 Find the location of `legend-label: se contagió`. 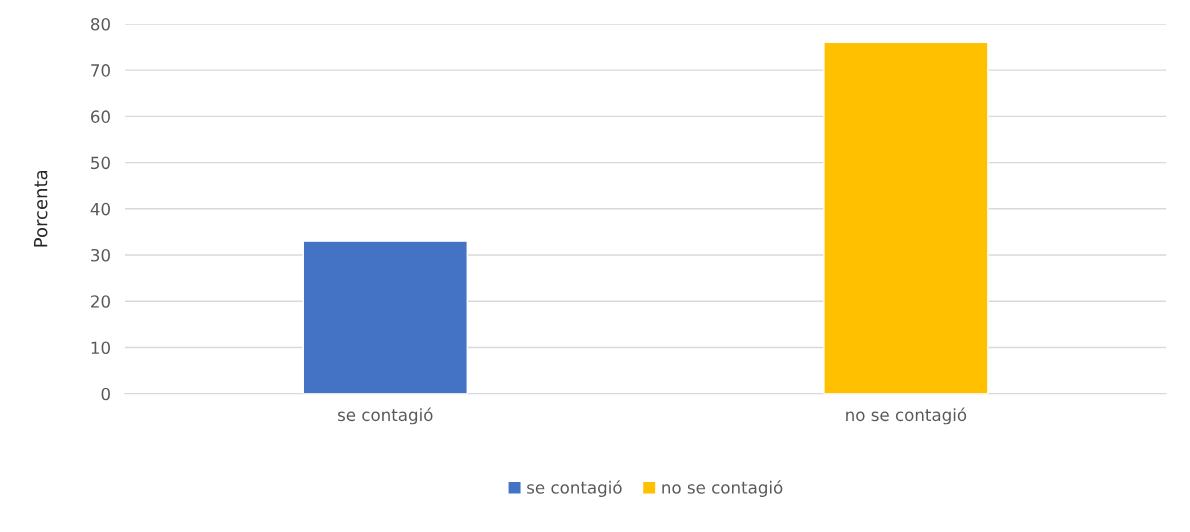

legend-label: se contagió is located at coordinates (574, 488).